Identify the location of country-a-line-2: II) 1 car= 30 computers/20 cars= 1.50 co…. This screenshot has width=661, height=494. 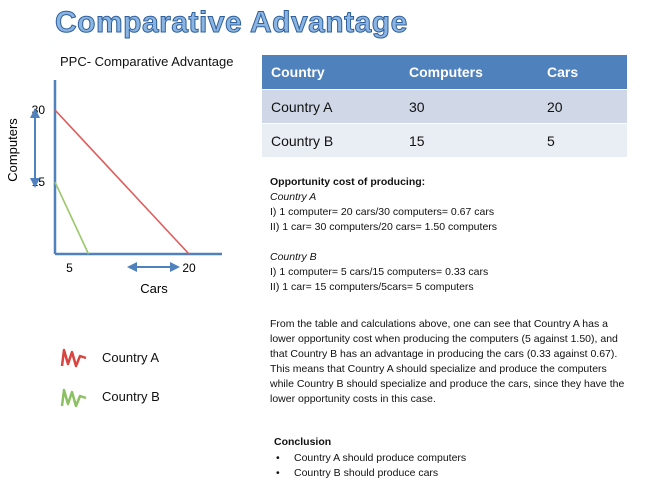
(384, 227).